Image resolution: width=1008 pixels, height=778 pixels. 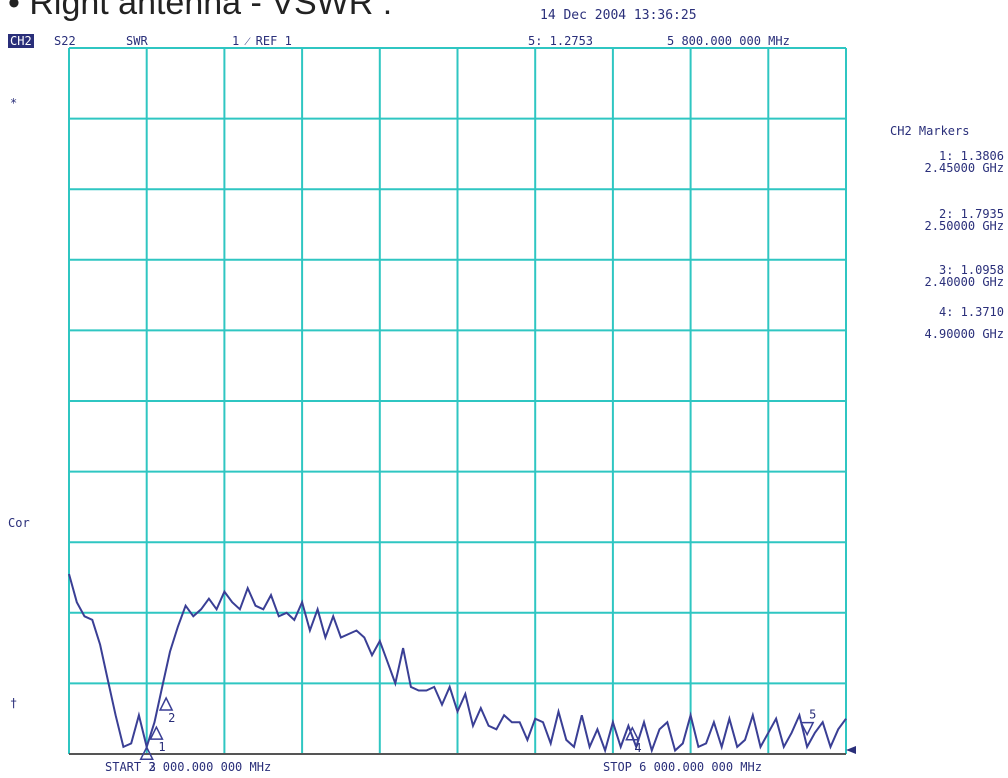 What do you see at coordinates (971, 312) in the screenshot?
I see `marker-4-value: 4: 1.3710` at bounding box center [971, 312].